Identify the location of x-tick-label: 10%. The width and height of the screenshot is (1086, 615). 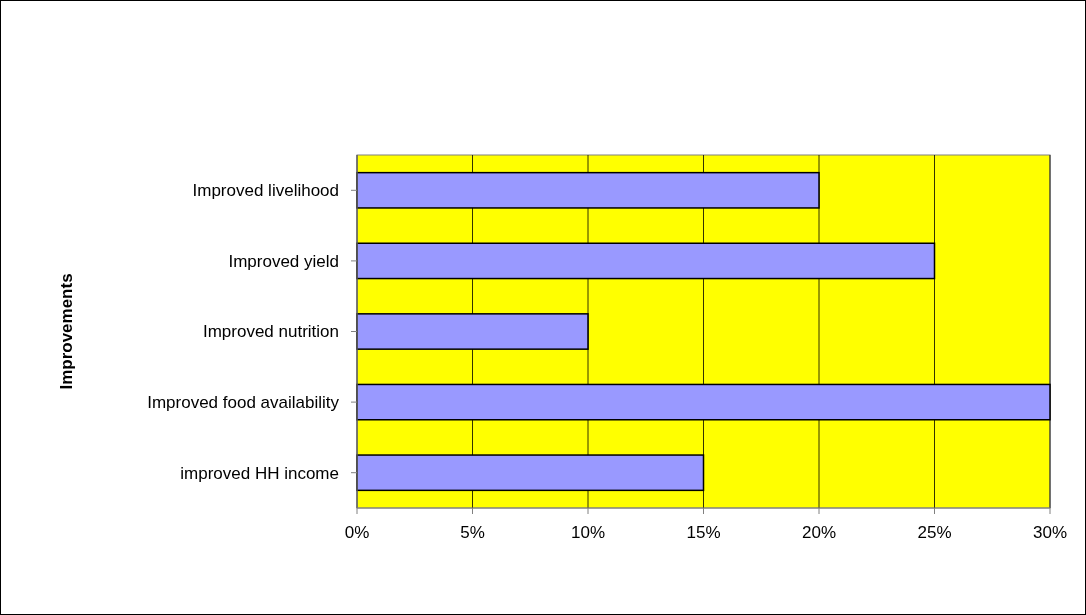
(588, 532).